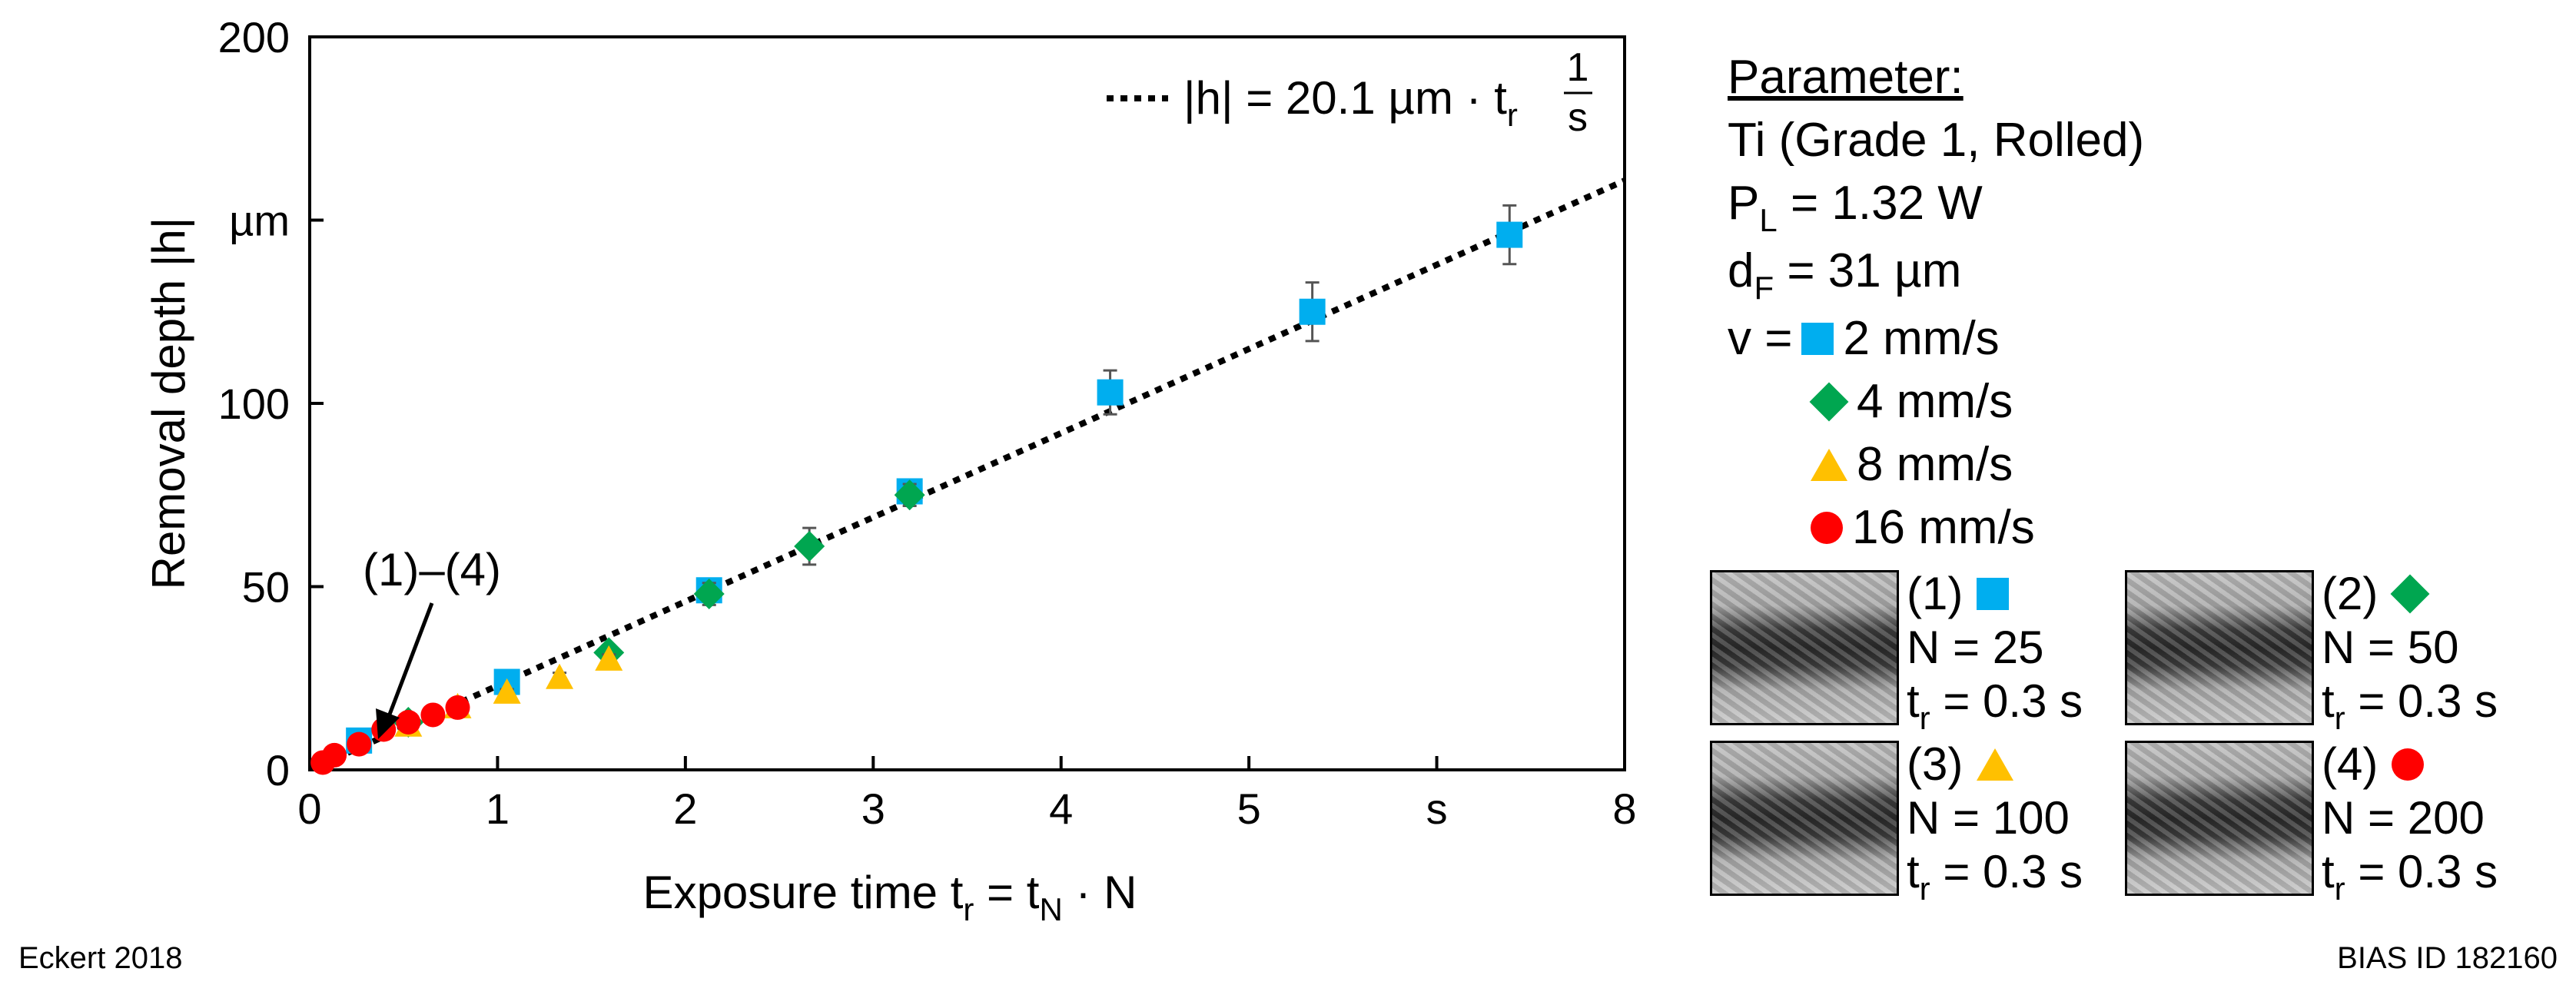 The width and height of the screenshot is (2576, 985). Describe the element at coordinates (890, 894) in the screenshot. I see `x-axis-label: Exposure time tr = tN · N` at that location.